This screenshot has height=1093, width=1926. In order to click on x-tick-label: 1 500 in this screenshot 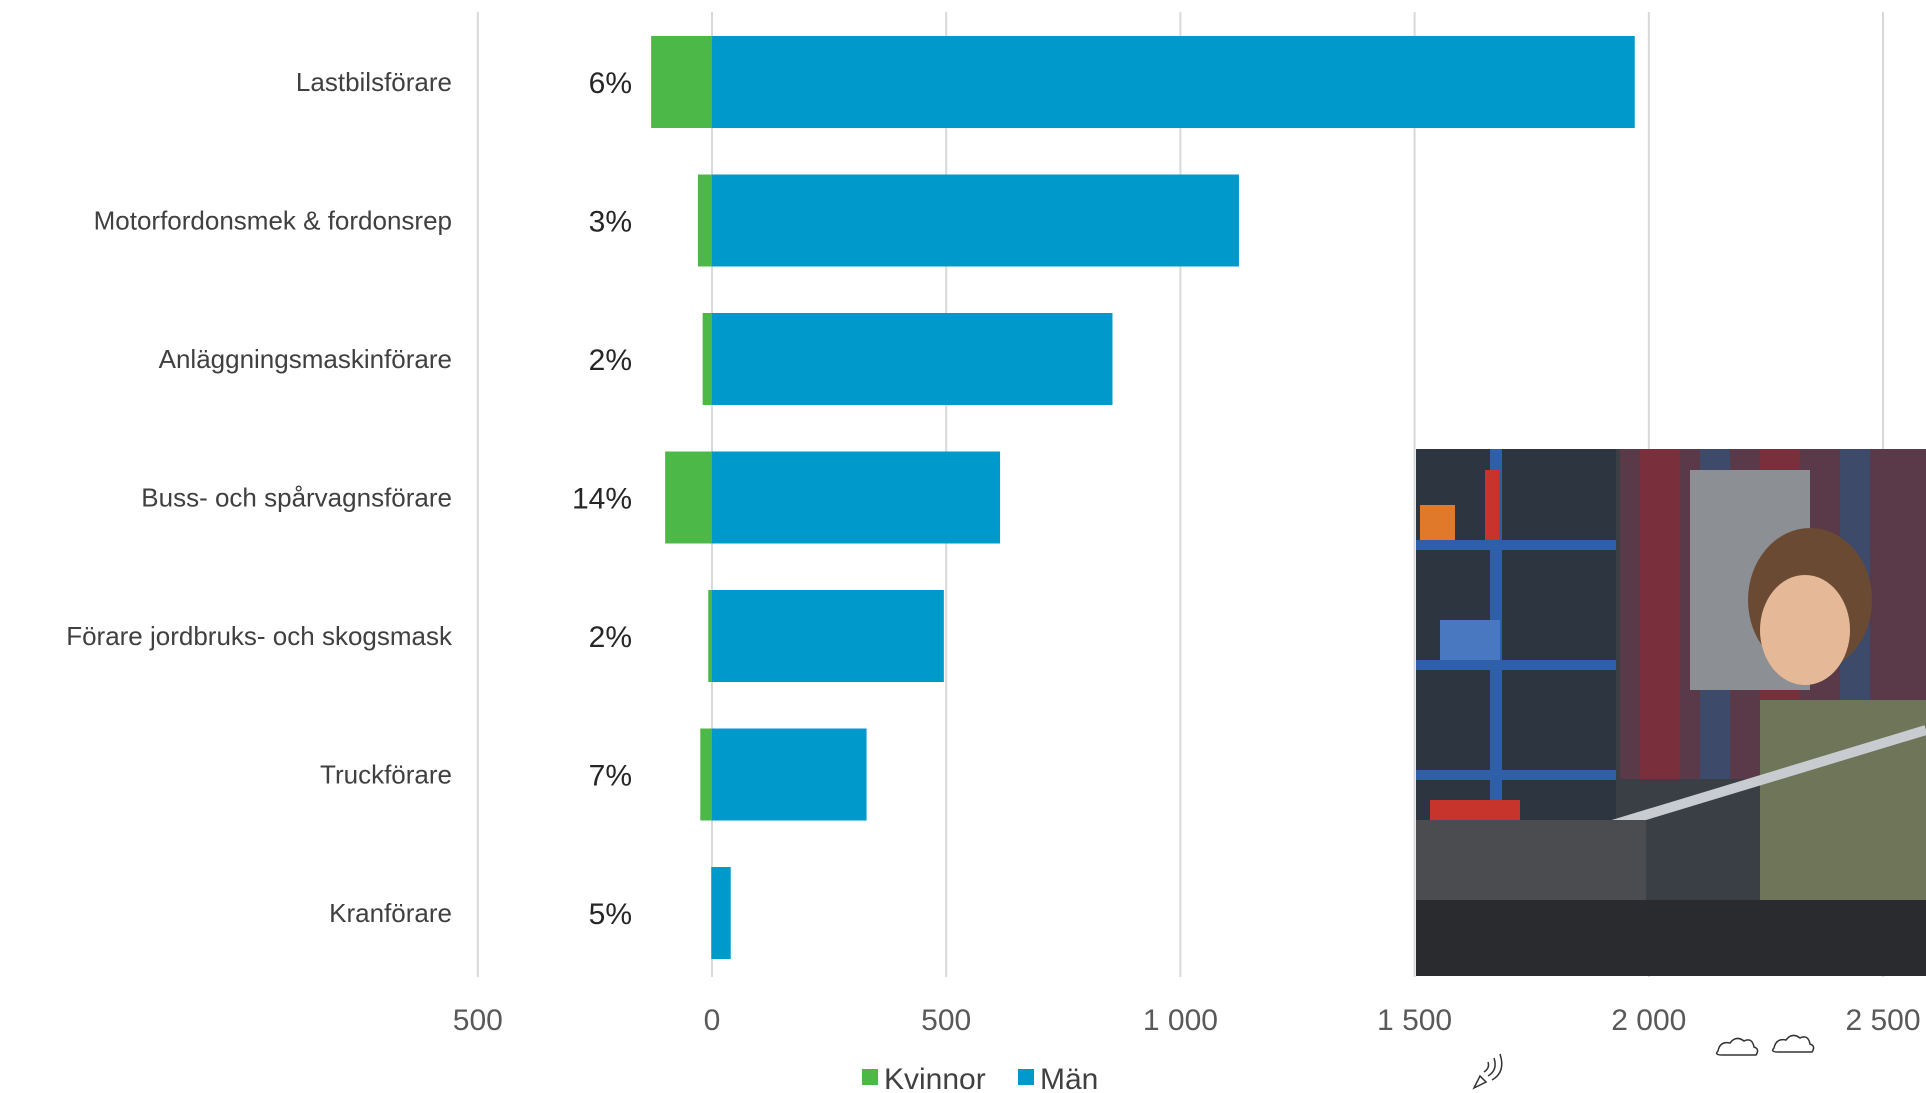, I will do `click(1414, 1020)`.